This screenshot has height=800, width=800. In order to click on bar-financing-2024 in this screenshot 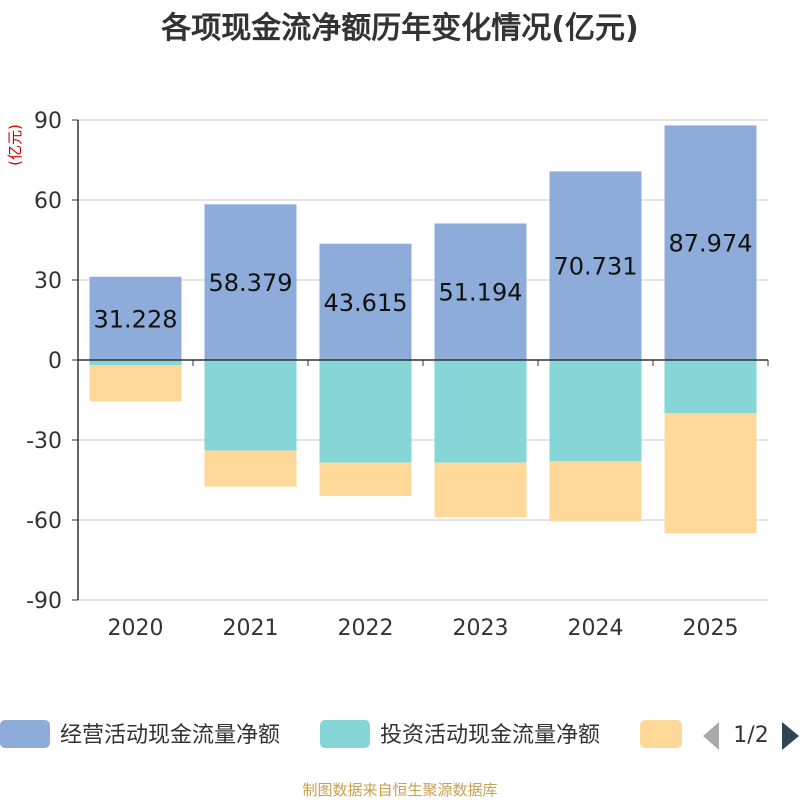, I will do `click(595, 491)`.